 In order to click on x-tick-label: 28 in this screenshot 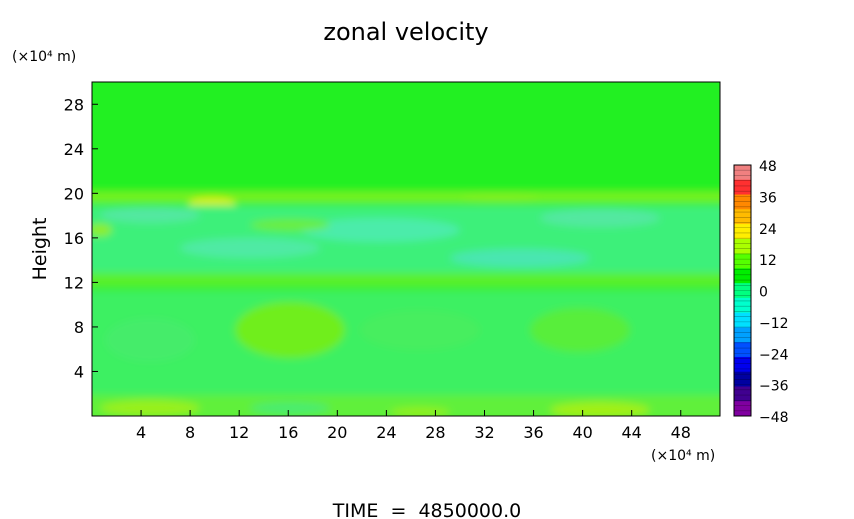, I will do `click(435, 432)`.